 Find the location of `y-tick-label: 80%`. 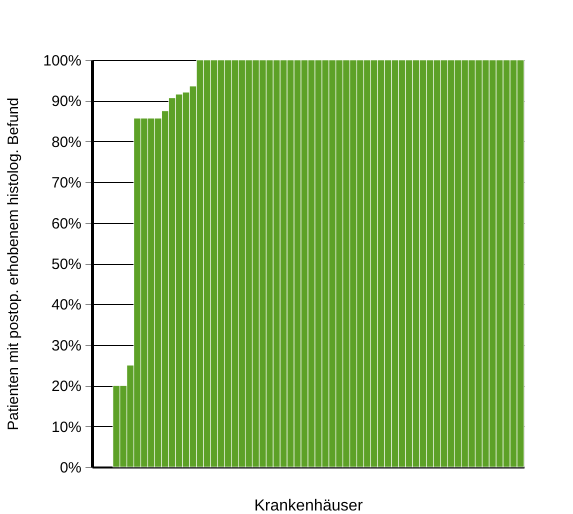

y-tick-label: 80% is located at coordinates (66, 142).